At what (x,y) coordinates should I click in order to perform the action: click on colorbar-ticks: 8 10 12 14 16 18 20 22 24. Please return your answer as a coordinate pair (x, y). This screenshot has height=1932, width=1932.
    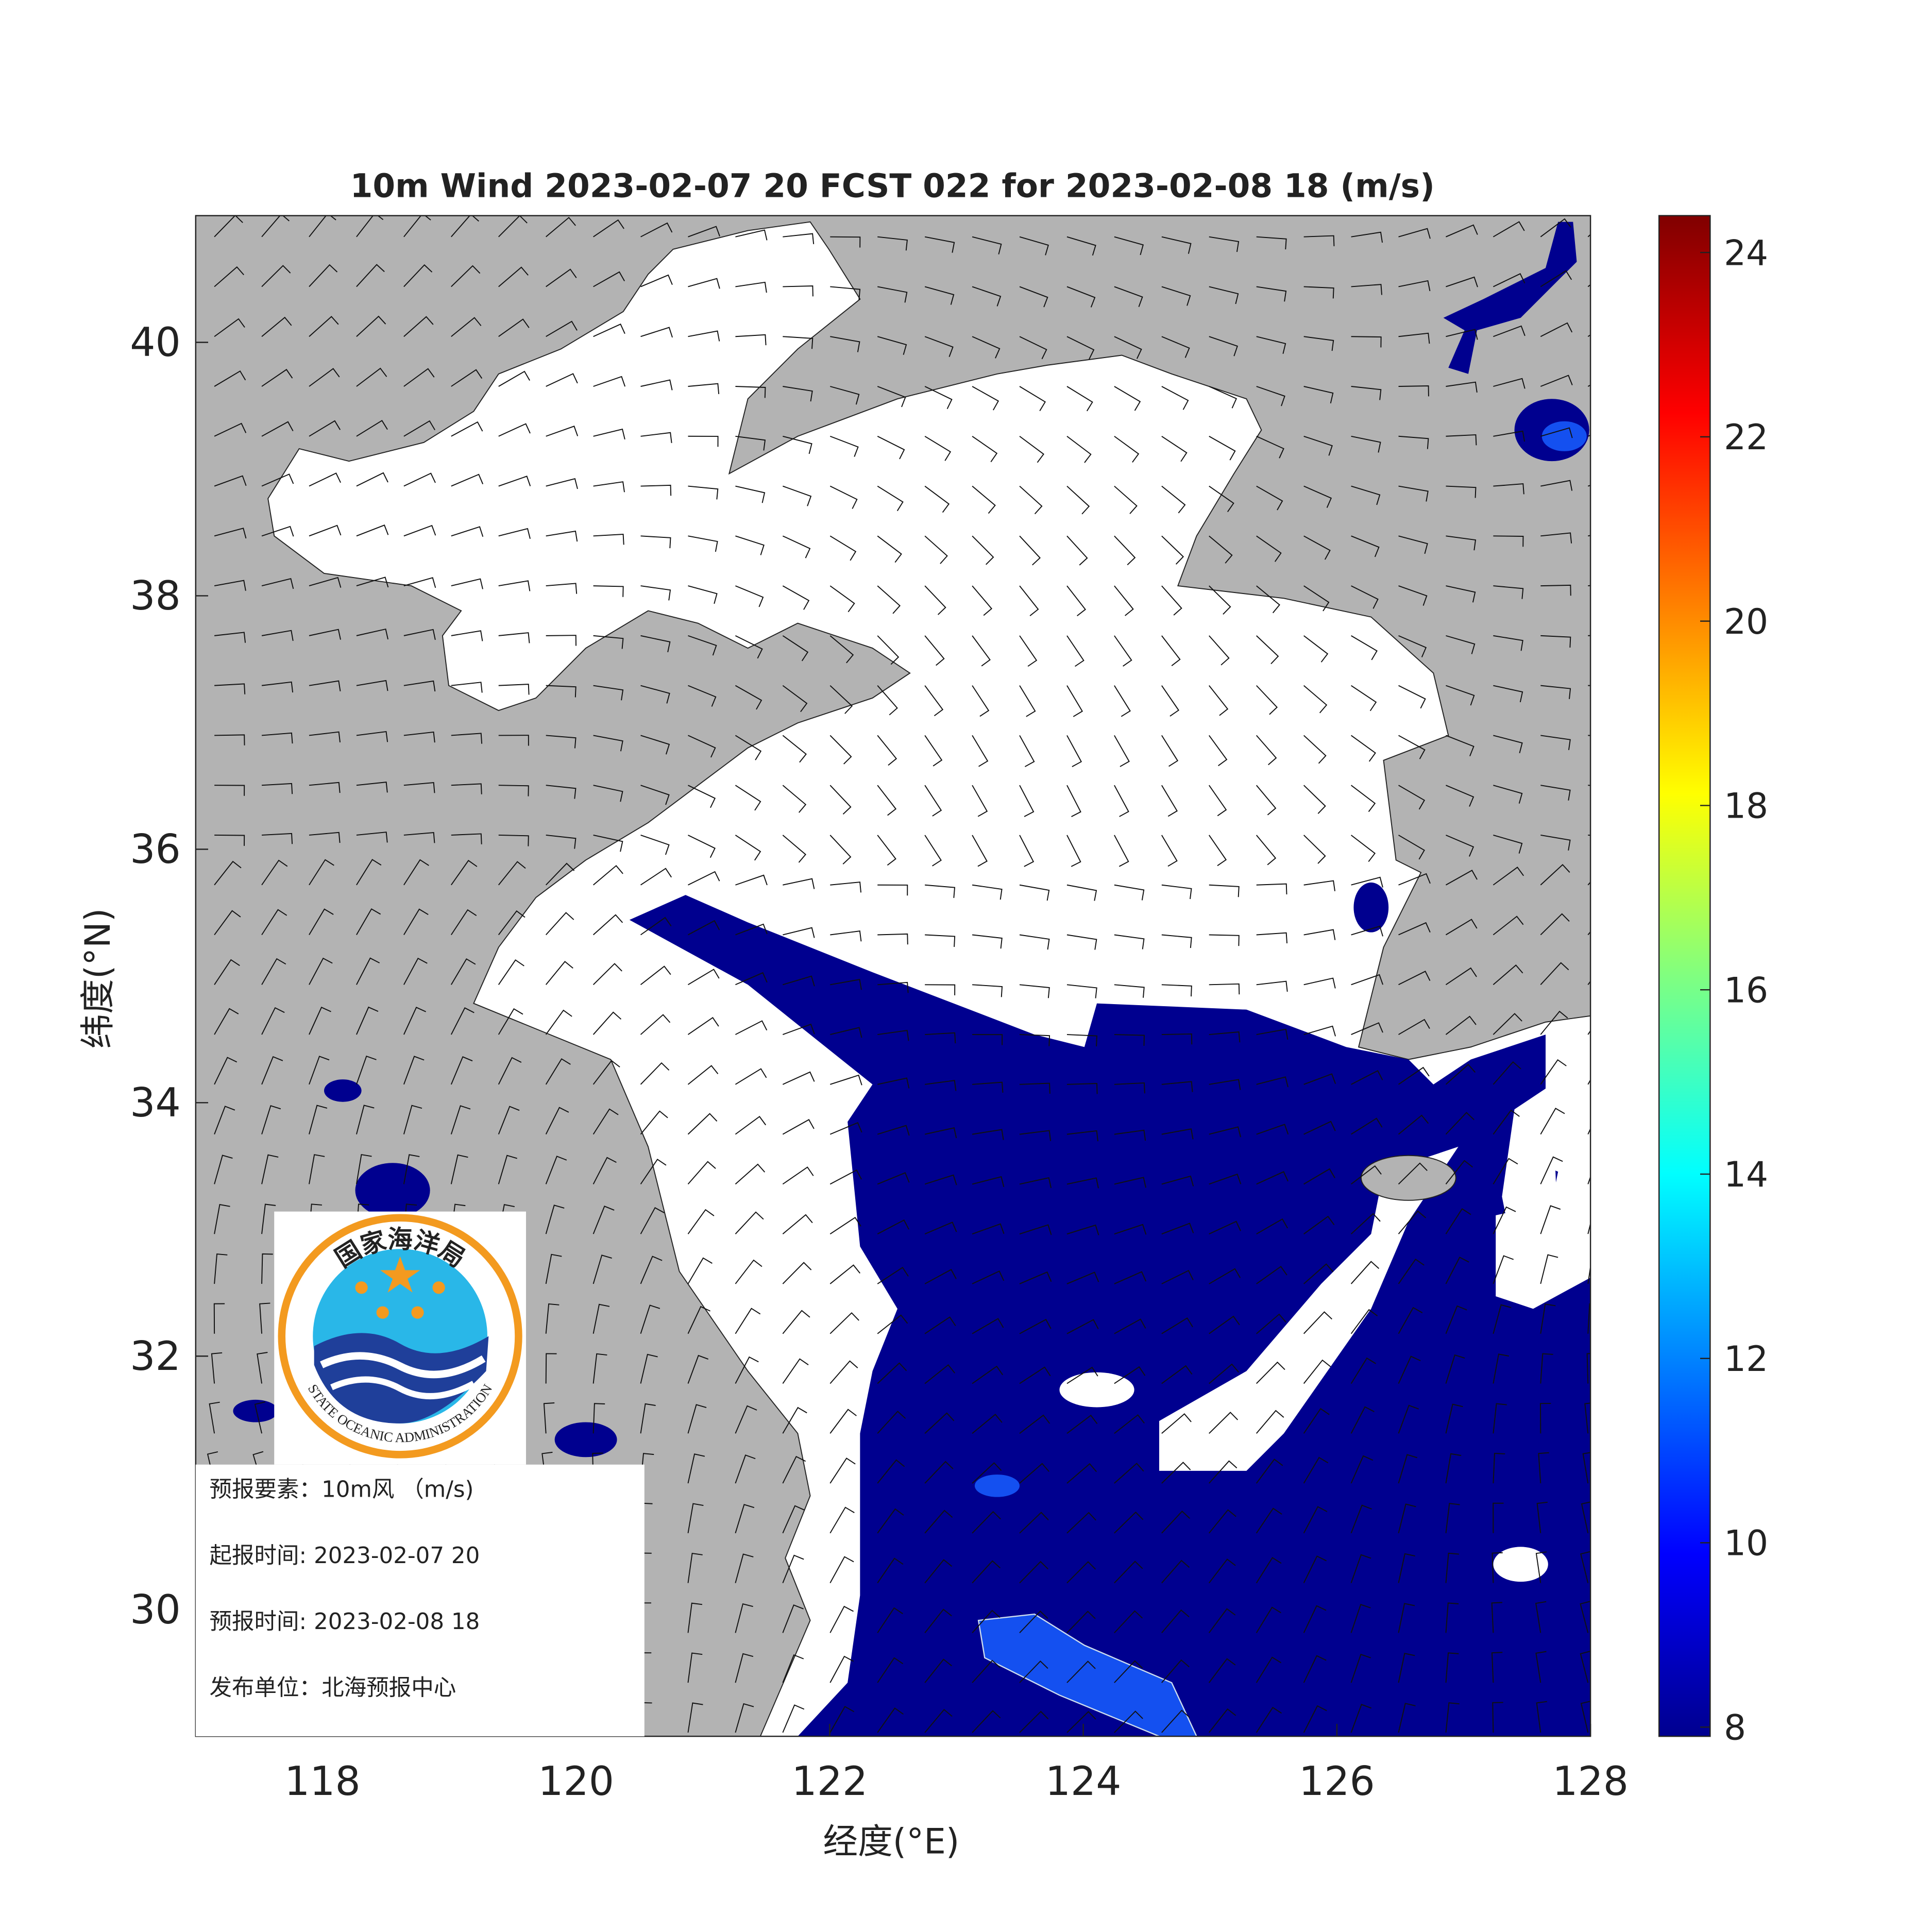
    Looking at the image, I should click on (1734, 990).